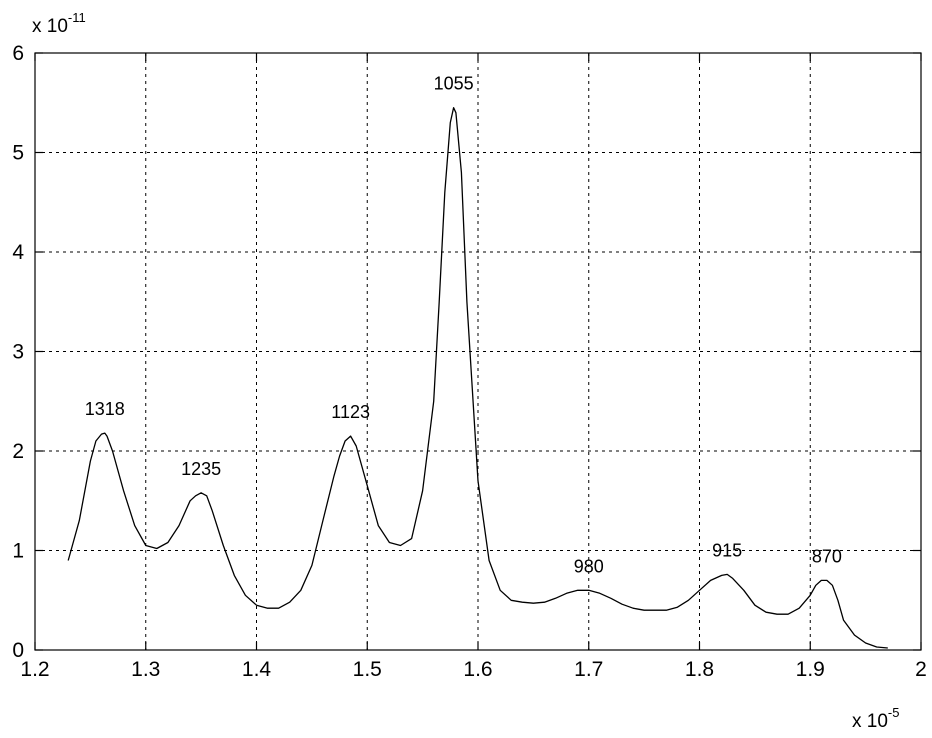 Image resolution: width=932 pixels, height=738 pixels. I want to click on y-axis-exponent: x 10-11, so click(59, 23).